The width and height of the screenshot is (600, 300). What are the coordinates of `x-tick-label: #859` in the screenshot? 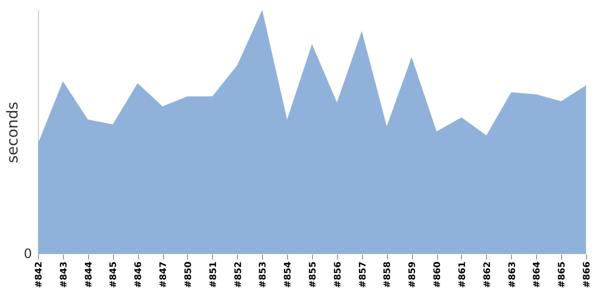 It's located at (413, 275).